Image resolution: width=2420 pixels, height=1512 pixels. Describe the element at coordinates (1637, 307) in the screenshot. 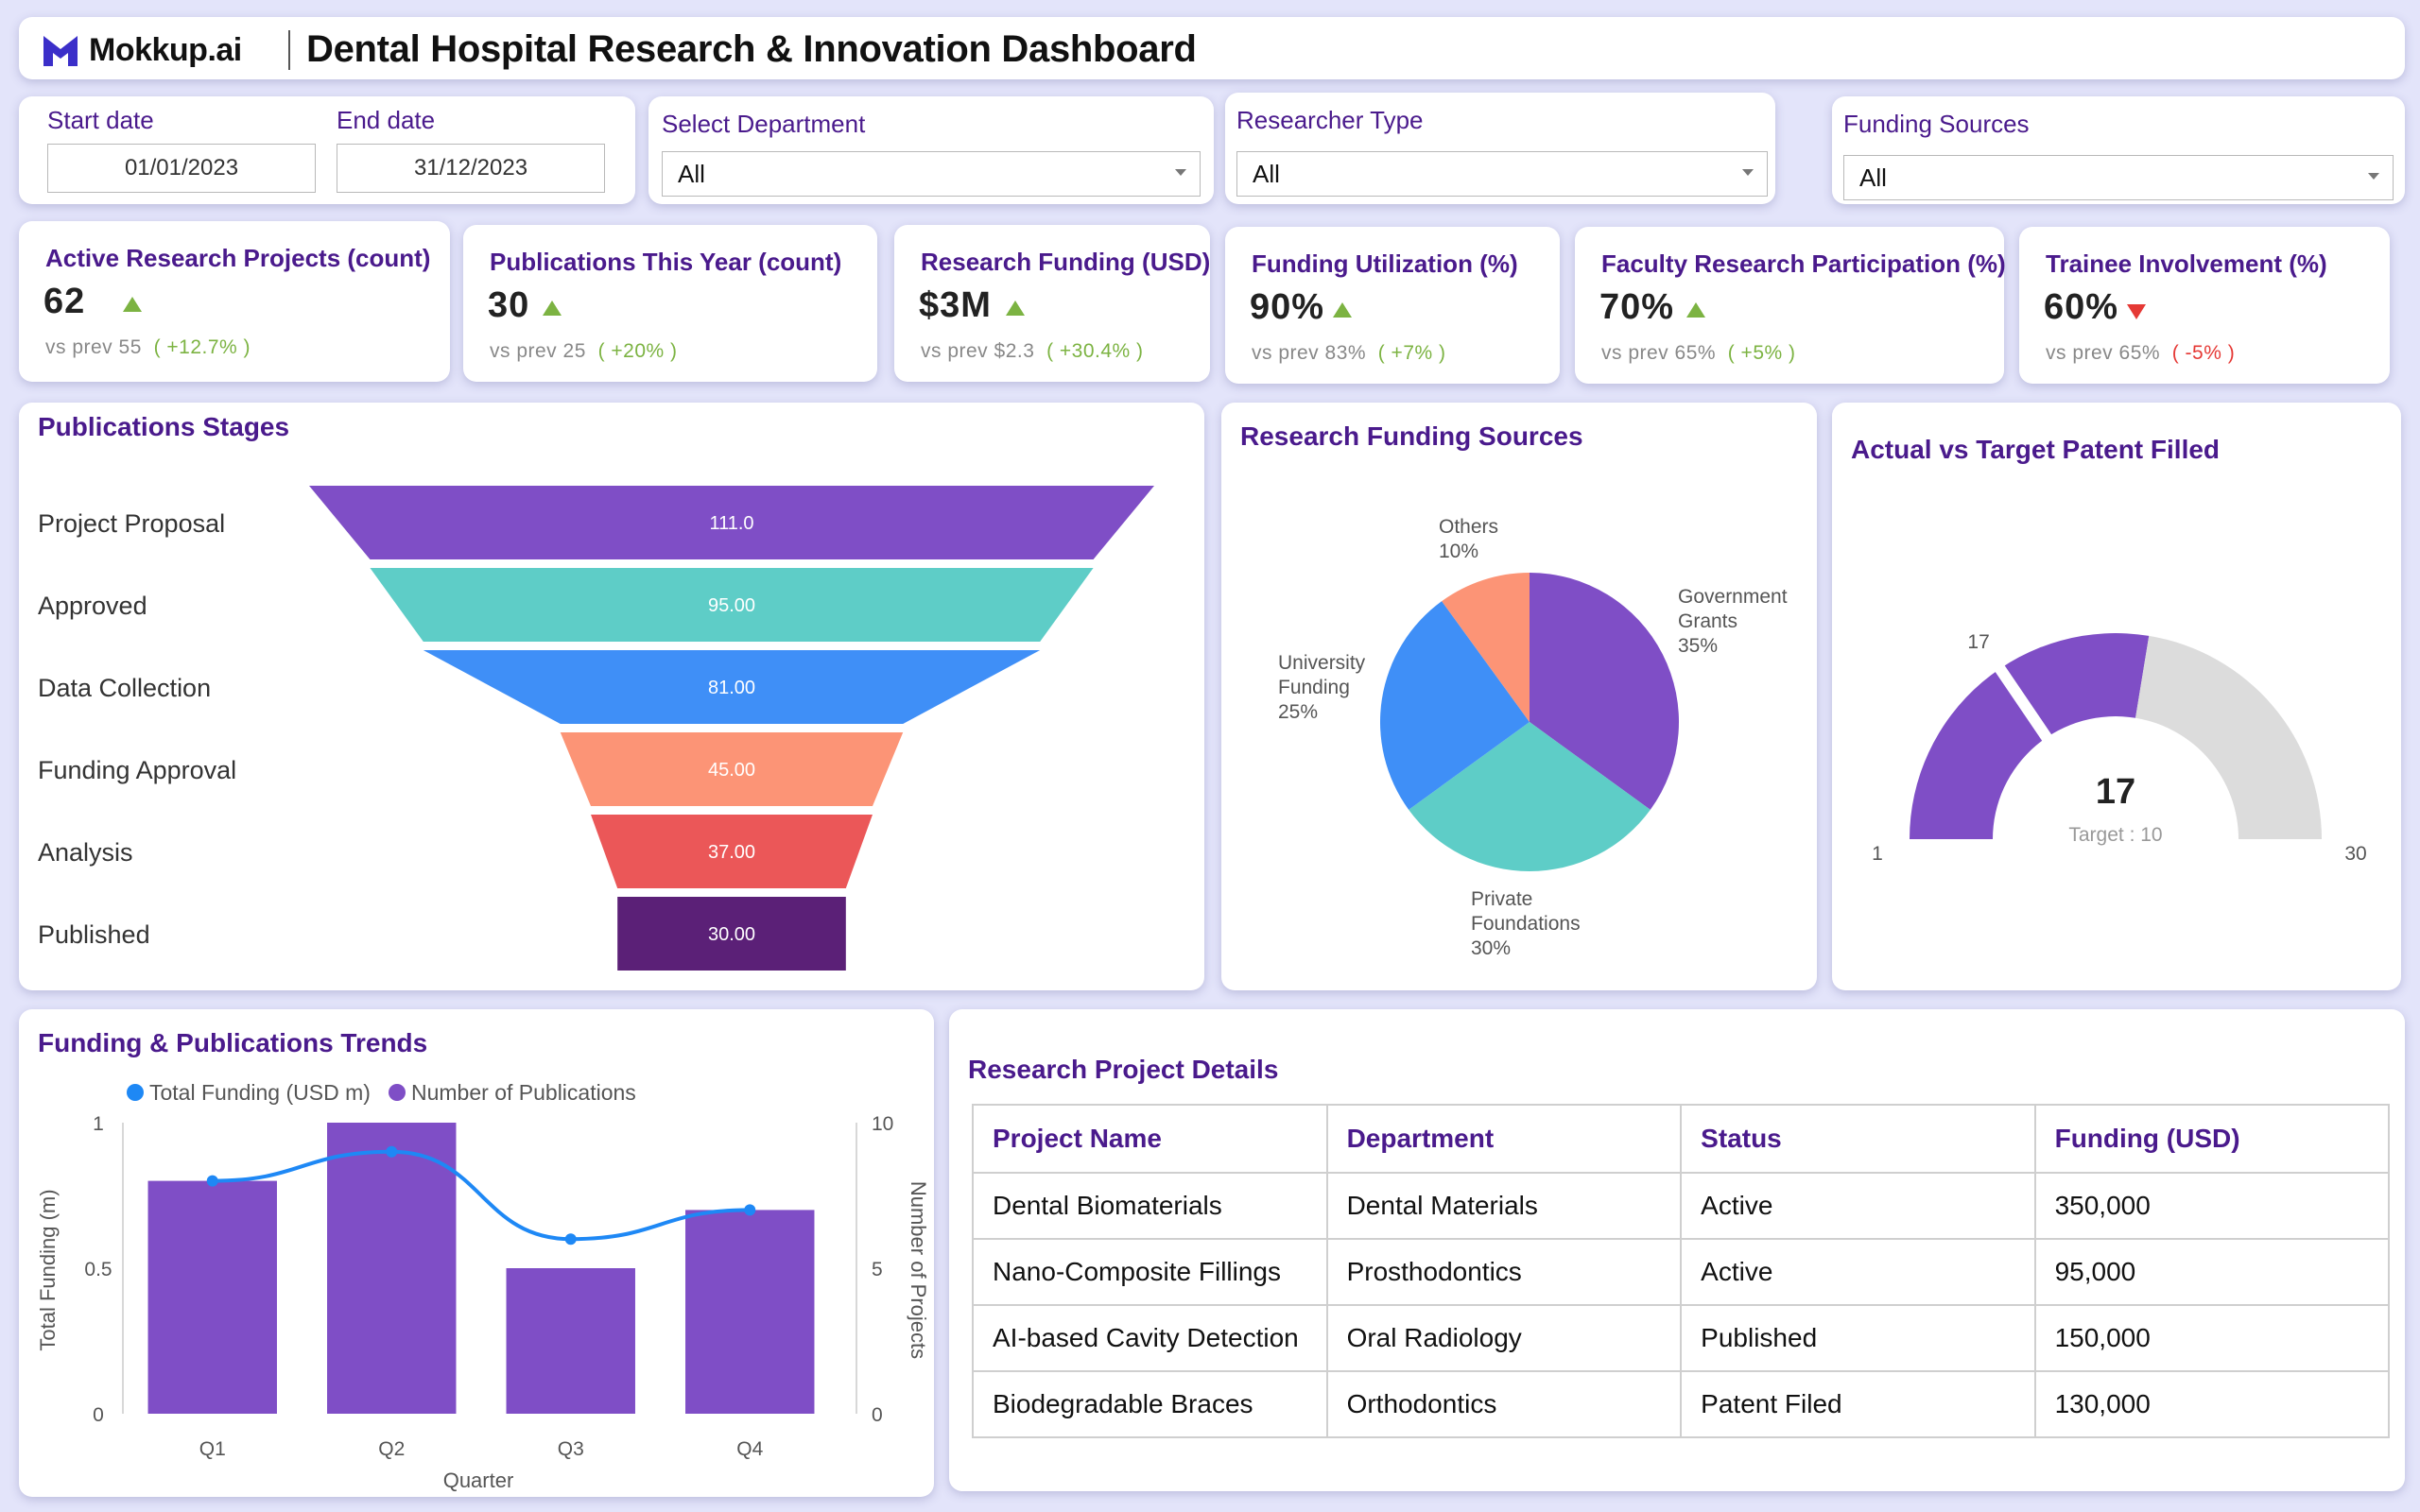

I see `kpi-value: 70%` at that location.